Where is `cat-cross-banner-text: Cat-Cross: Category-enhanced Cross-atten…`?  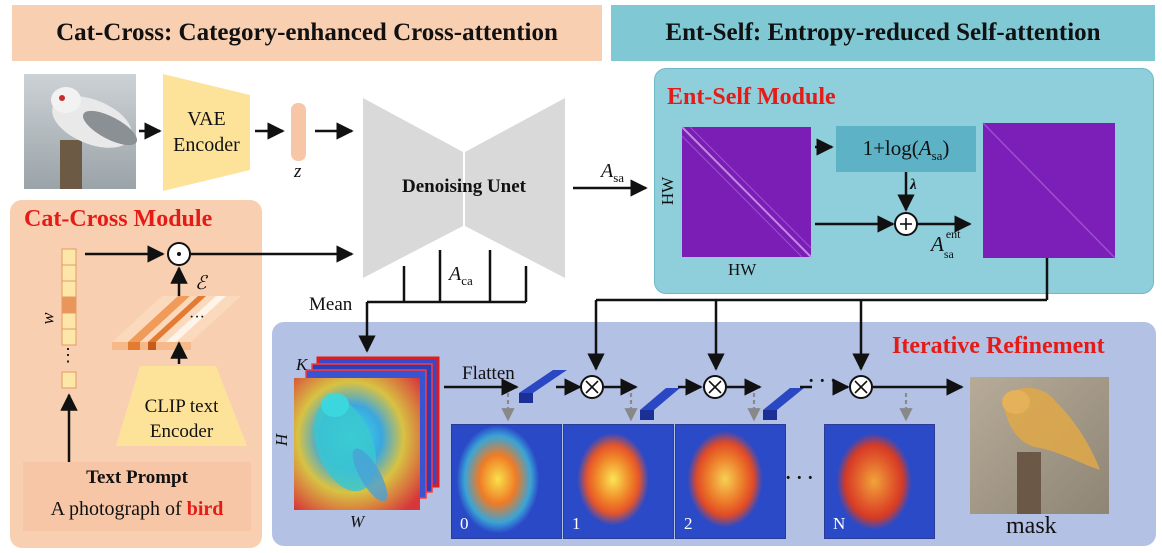 cat-cross-banner-text: Cat-Cross: Category-enhanced Cross-atten… is located at coordinates (307, 32).